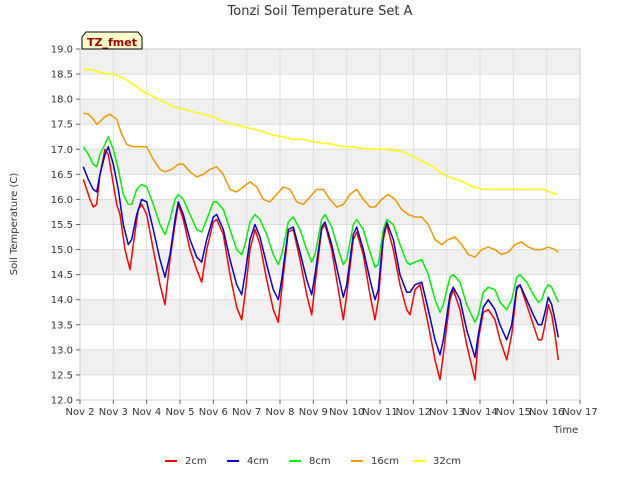  I want to click on legend-item-8cm: 8cm, so click(310, 461).